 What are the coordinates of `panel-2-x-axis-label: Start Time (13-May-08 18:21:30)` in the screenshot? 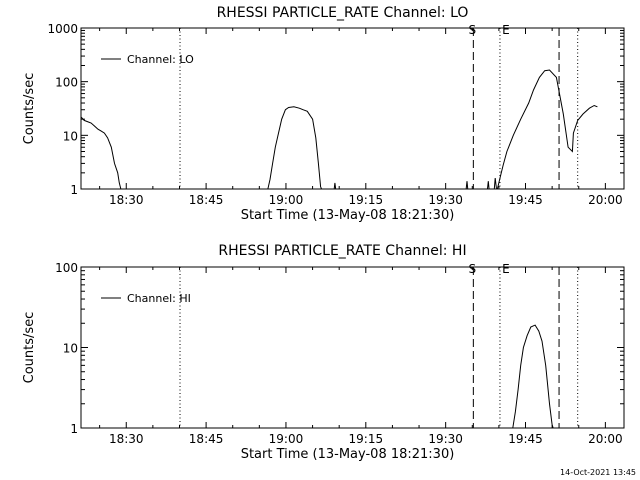 It's located at (348, 454).